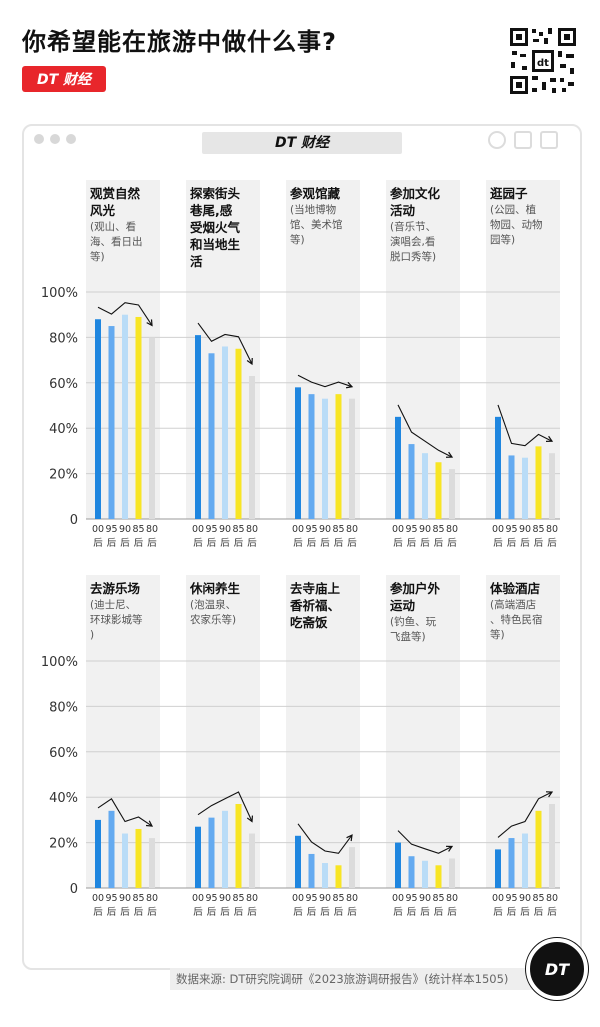 The width and height of the screenshot is (600, 1027). Describe the element at coordinates (113, 604) in the screenshot. I see `panel-label-line: (迪士尼、` at that location.